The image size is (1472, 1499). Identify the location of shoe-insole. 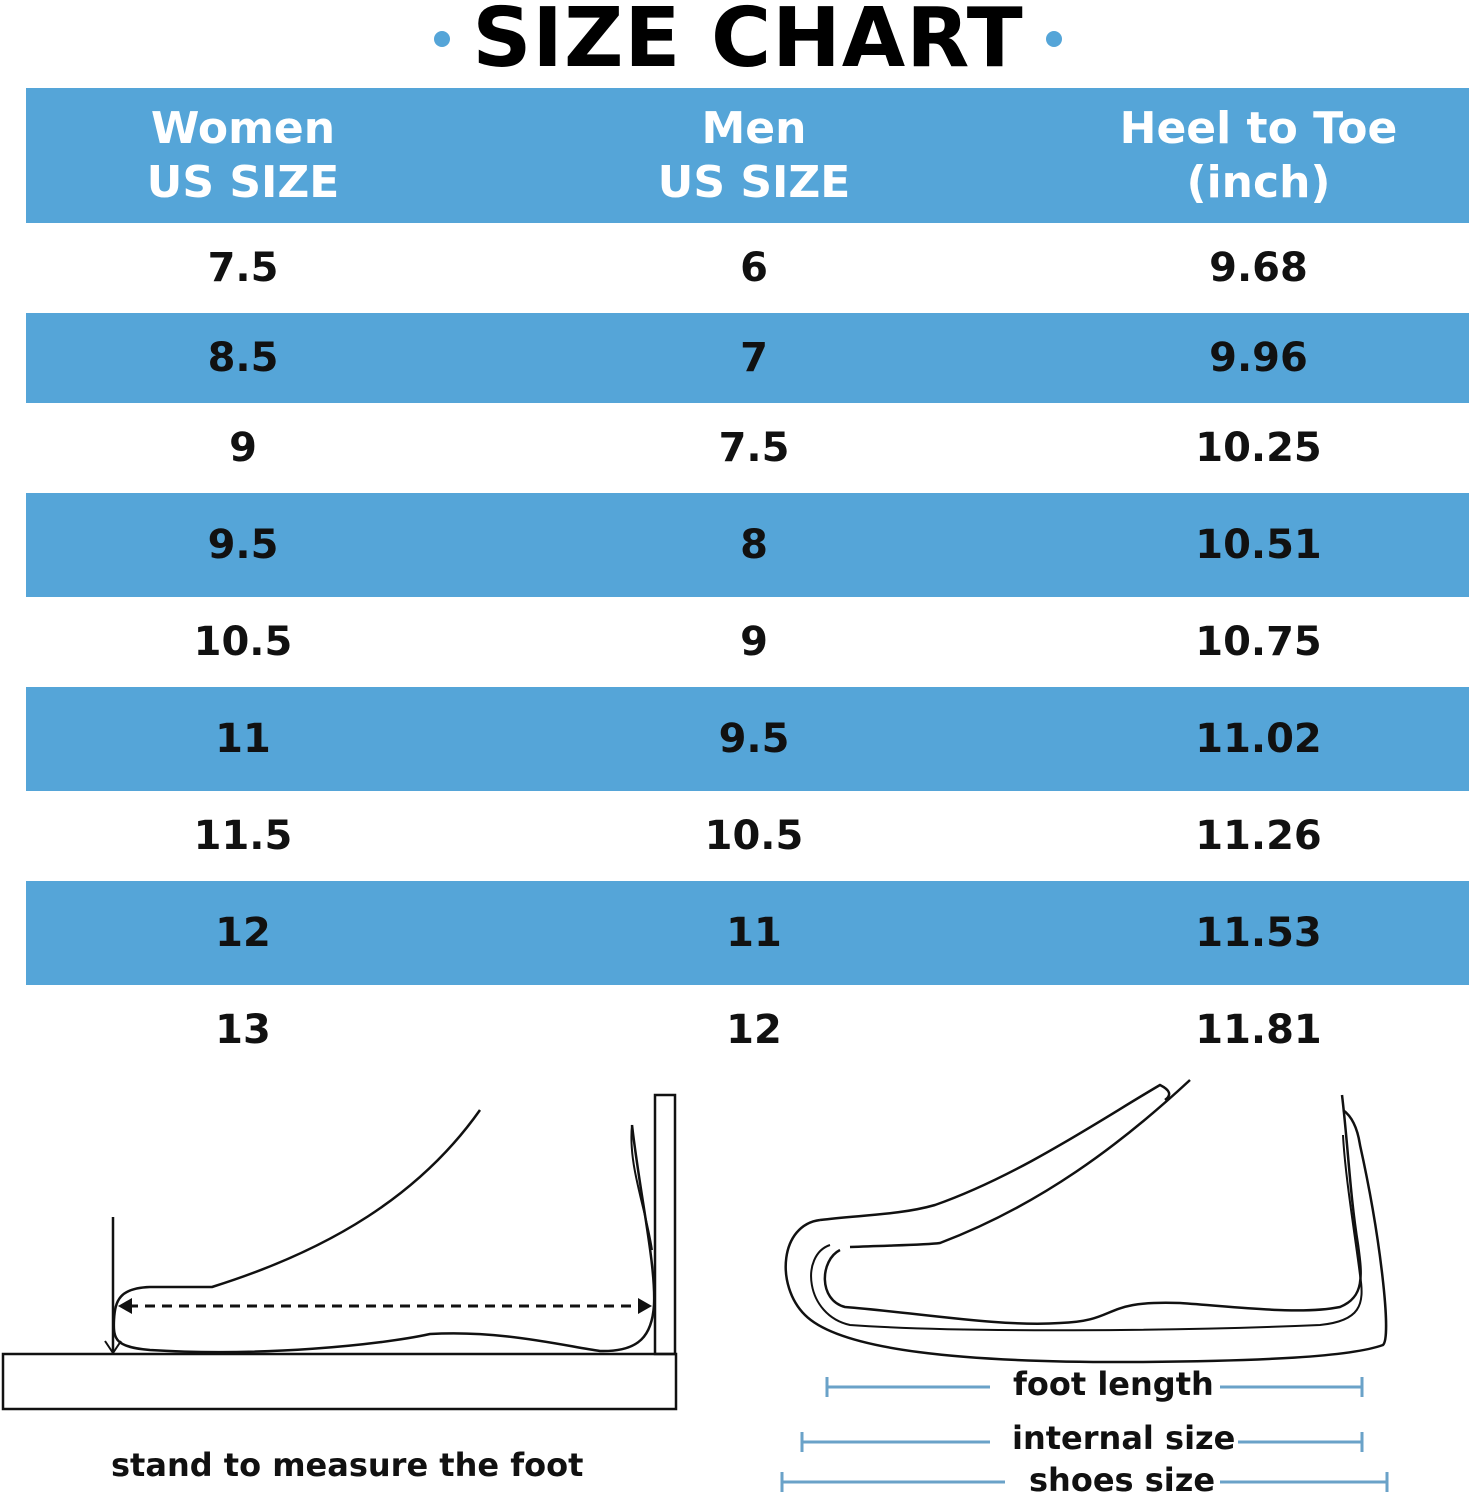
(1086, 1233).